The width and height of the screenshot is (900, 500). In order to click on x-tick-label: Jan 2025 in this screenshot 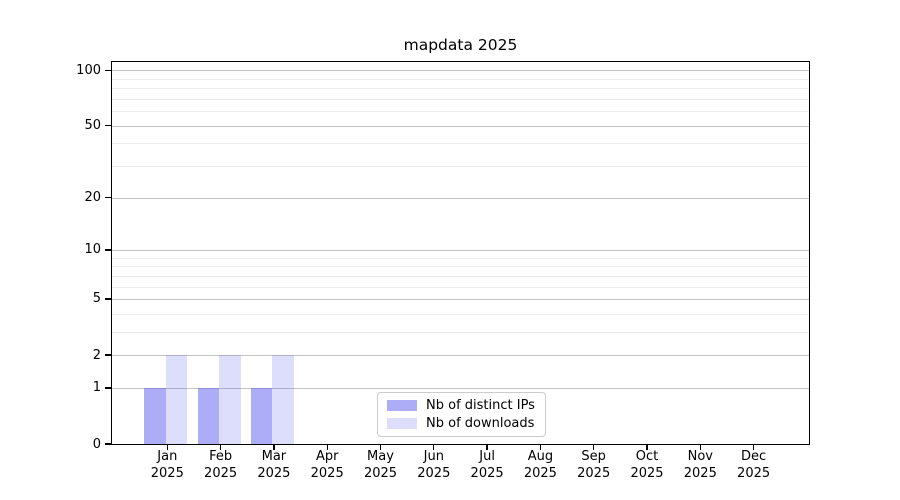, I will do `click(167, 465)`.